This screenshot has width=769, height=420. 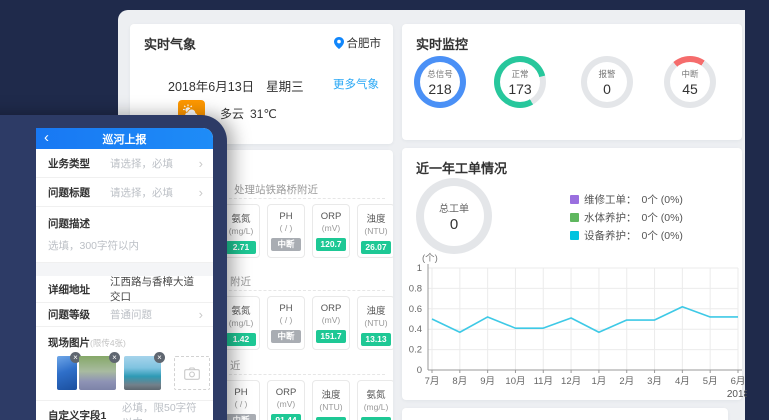 I want to click on mobile-header: ‹ 巡河上报, so click(x=124, y=138).